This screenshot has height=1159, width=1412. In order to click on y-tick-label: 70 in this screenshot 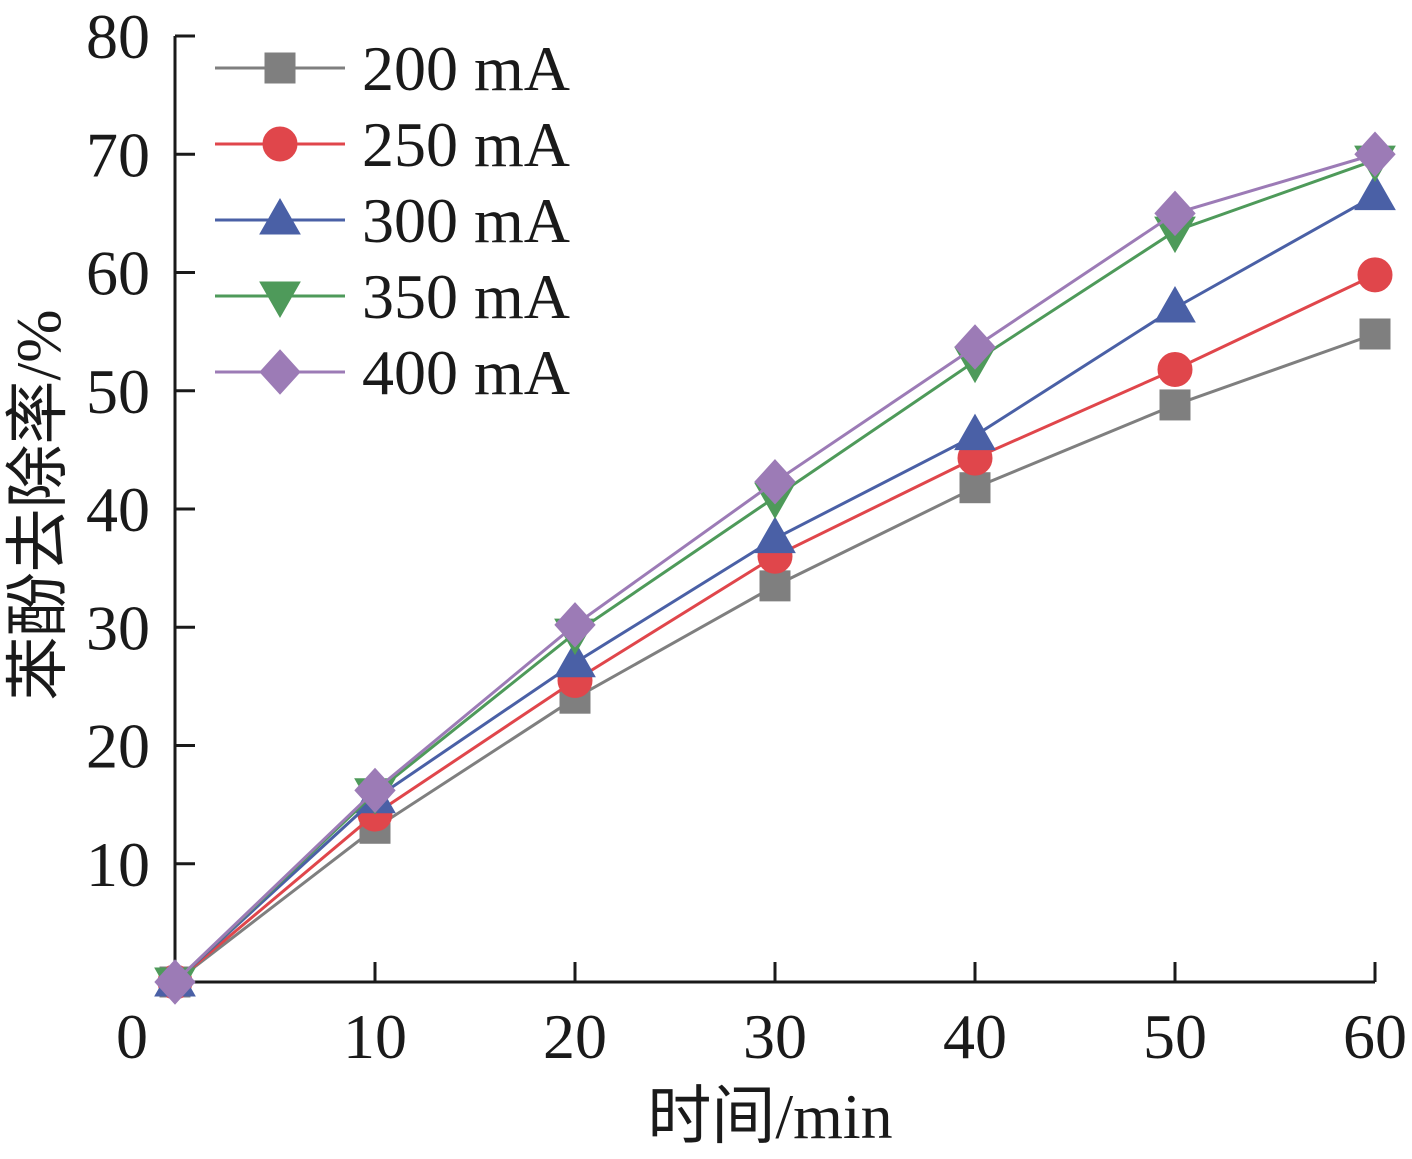, I will do `click(118, 154)`.